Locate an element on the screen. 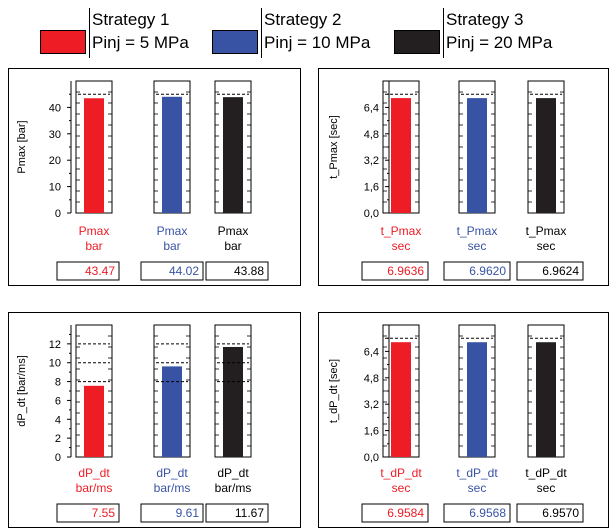 This screenshot has height=532, width=616. legend-label: Pinj = 5 MPa is located at coordinates (140, 42).